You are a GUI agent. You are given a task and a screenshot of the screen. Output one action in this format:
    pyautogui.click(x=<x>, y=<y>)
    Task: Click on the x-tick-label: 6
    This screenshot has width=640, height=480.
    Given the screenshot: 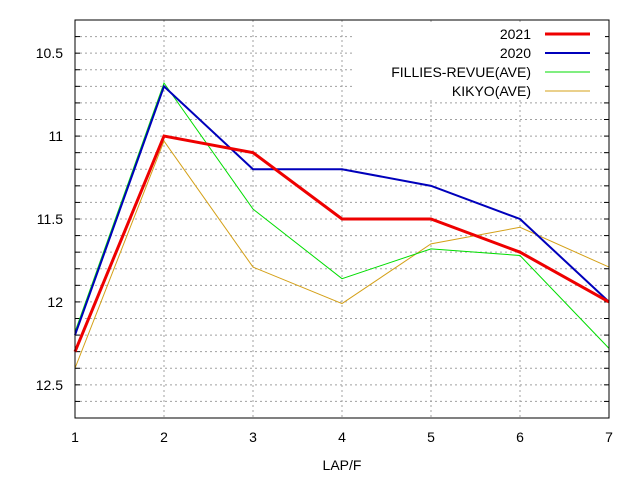 What is the action you would take?
    pyautogui.click(x=520, y=437)
    